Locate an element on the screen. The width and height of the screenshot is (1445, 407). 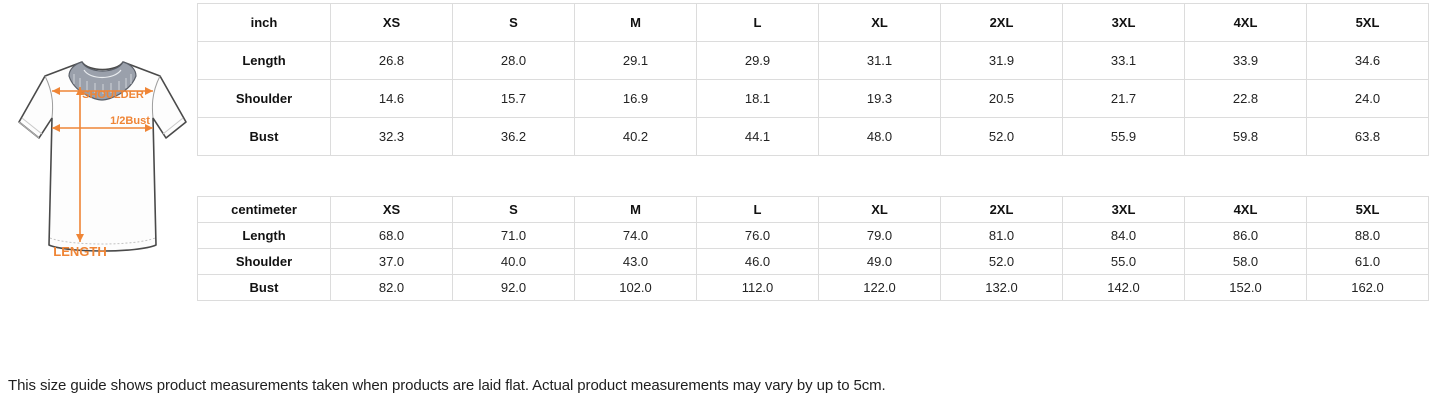
cell-shoulder-5xl: 24.0 is located at coordinates (1367, 98).